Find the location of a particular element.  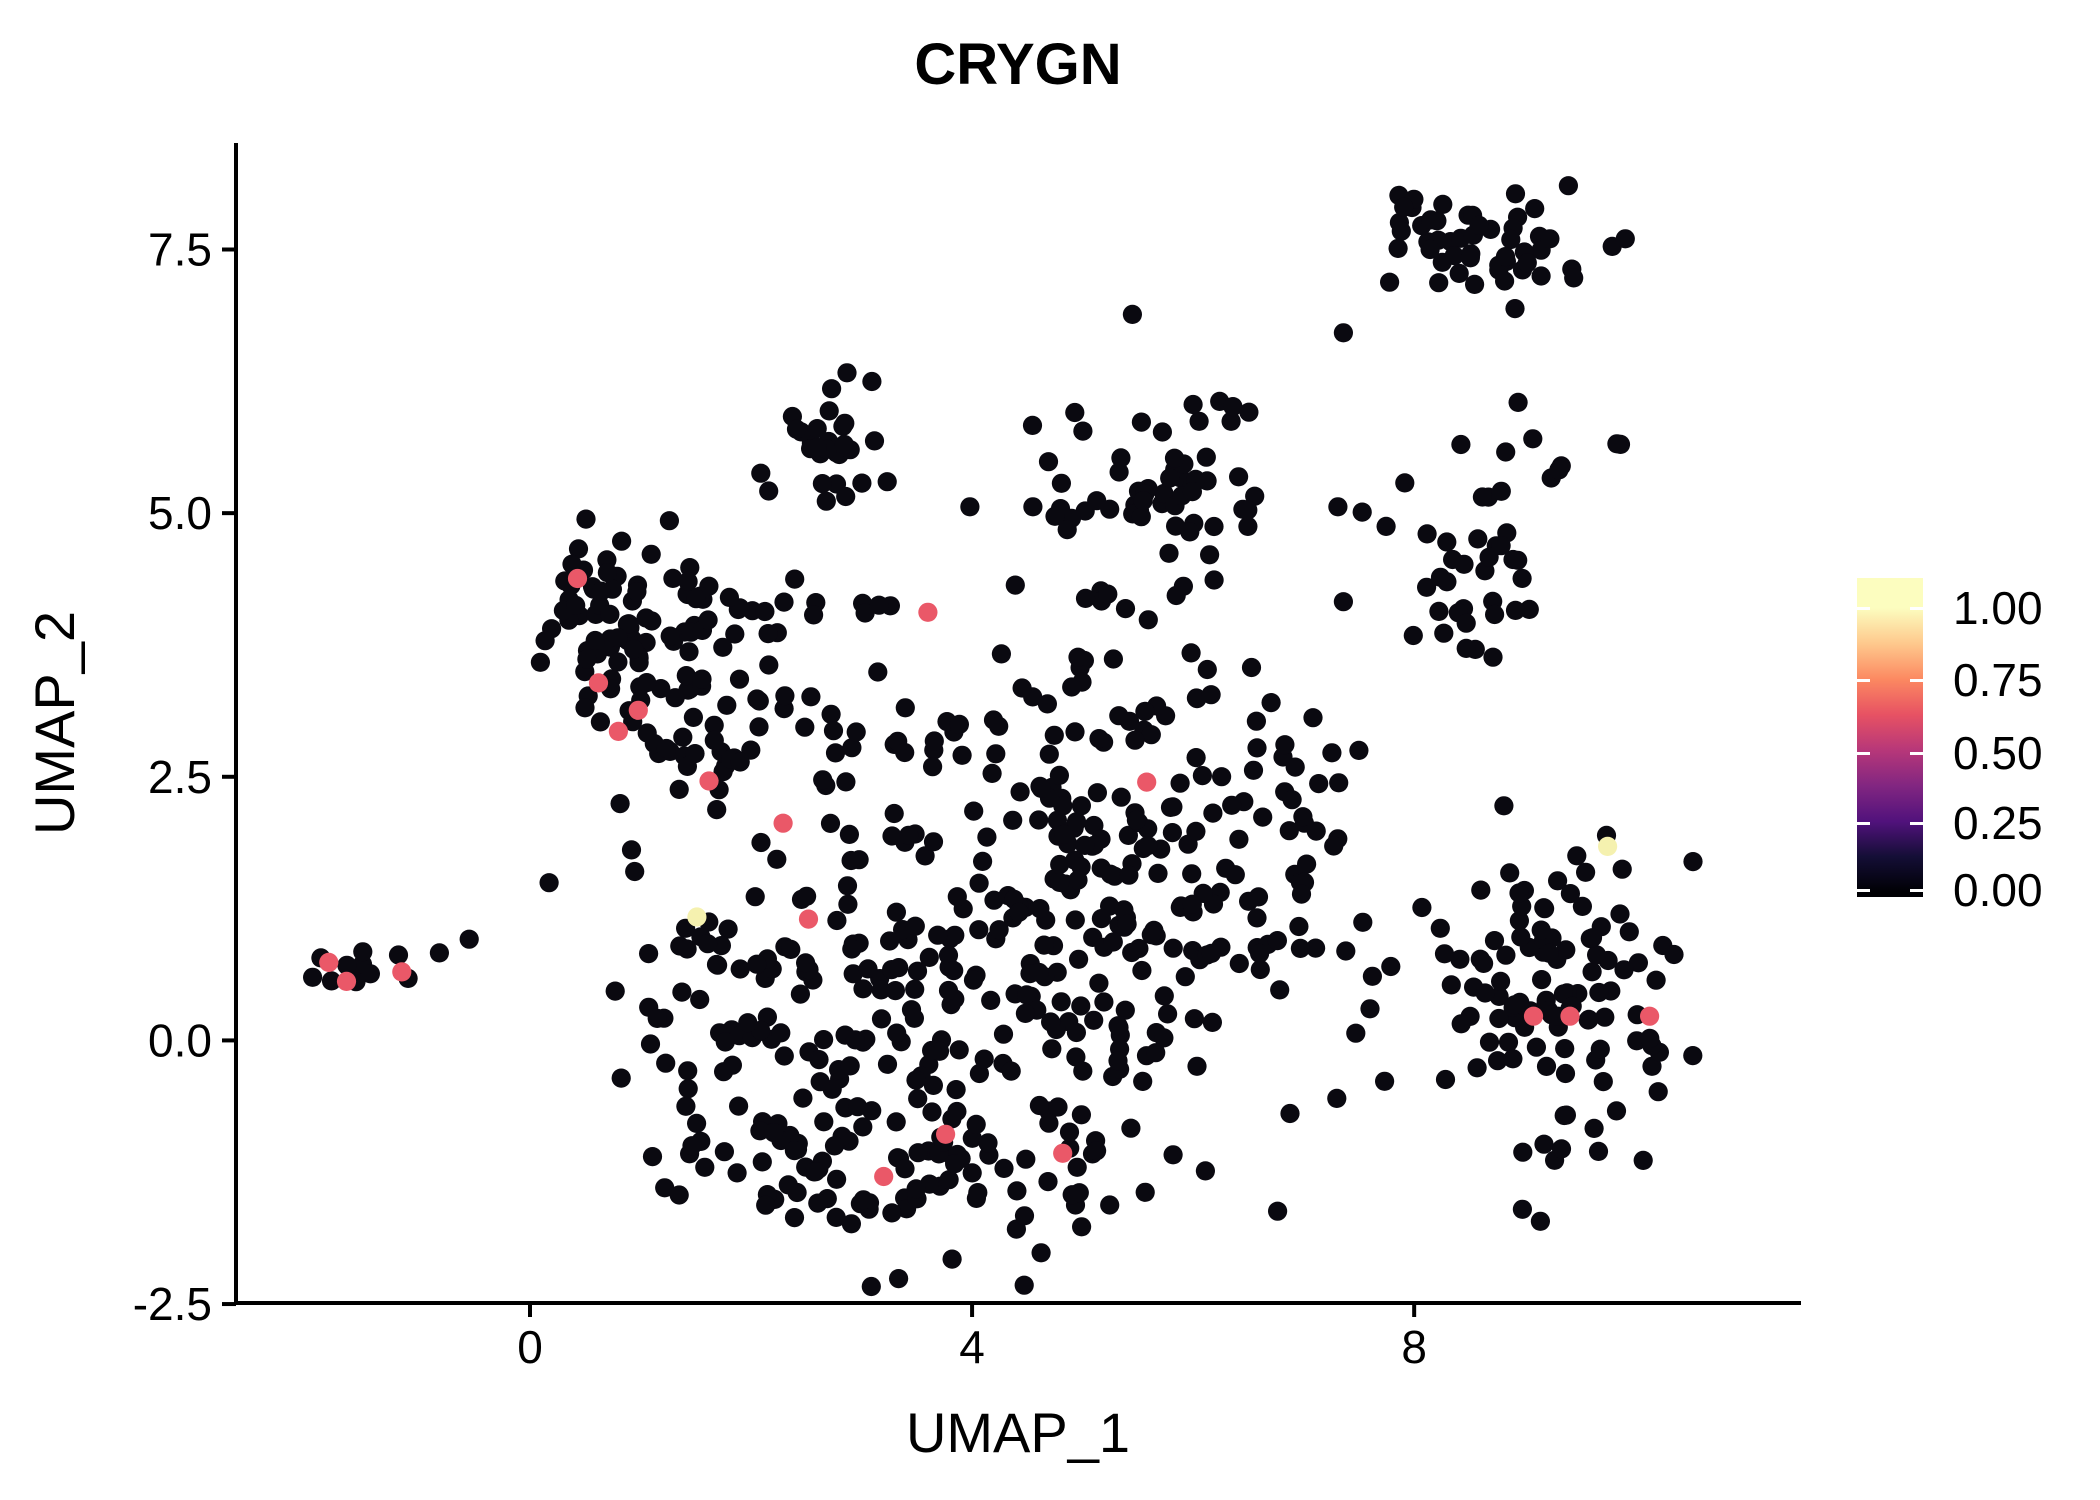

colorbar-tick-label: 1.00 is located at coordinates (1998, 608).